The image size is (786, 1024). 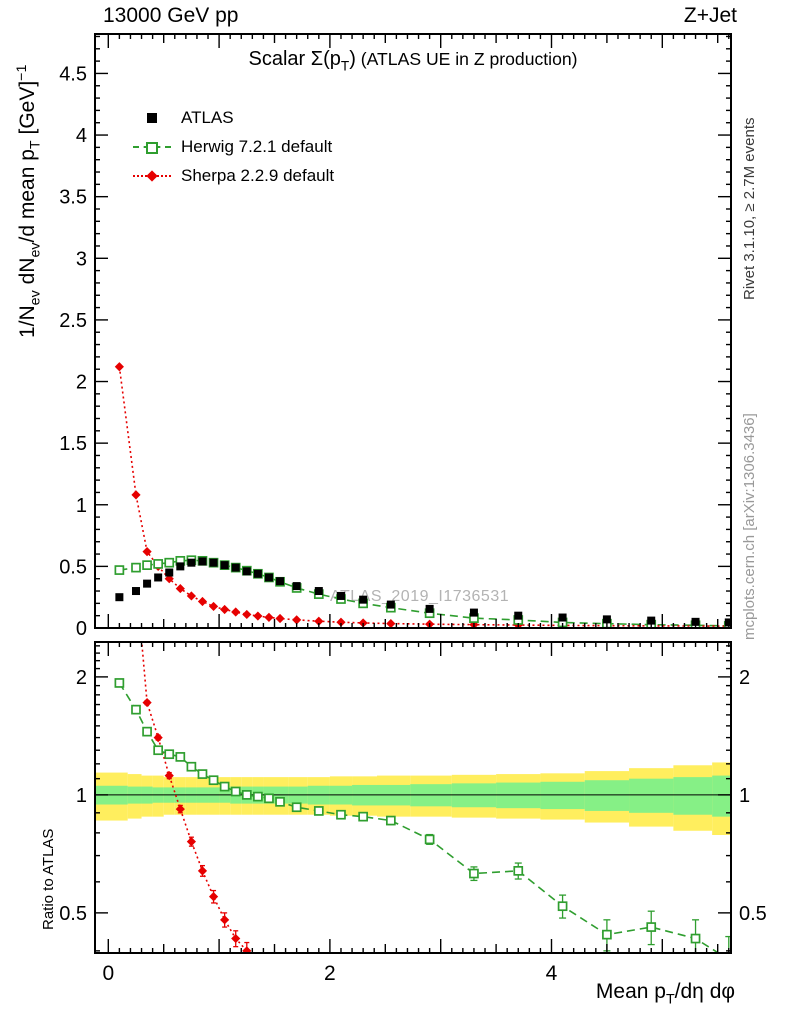 What do you see at coordinates (257, 146) in the screenshot?
I see `legend-label-herwig: Herwig 7.2.1 default` at bounding box center [257, 146].